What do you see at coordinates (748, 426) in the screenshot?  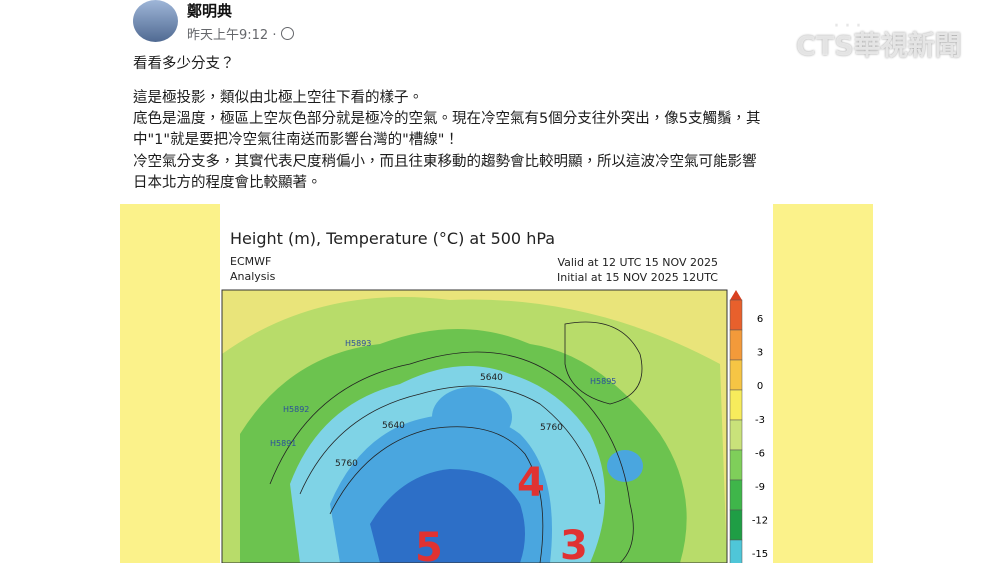 I see `colorbar: 6 3 0 -3 -6 -9 -12 -15` at bounding box center [748, 426].